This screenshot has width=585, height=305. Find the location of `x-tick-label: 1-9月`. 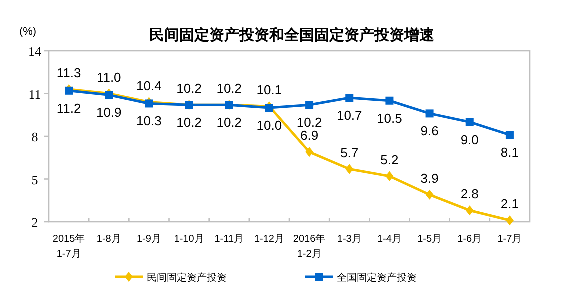

x-tick-label: 1-9月 is located at coordinates (149, 239).